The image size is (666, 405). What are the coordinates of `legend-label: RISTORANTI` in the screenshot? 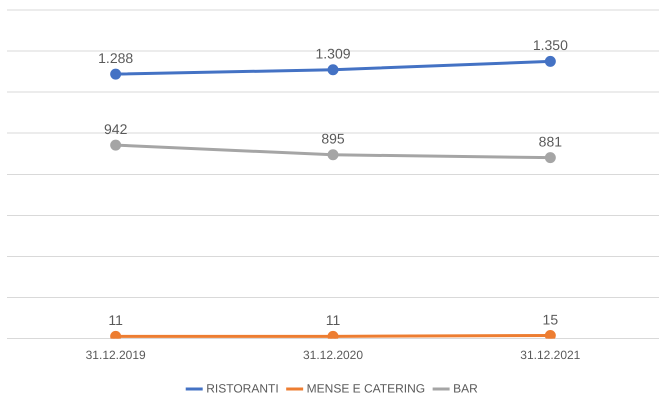 It's located at (242, 388).